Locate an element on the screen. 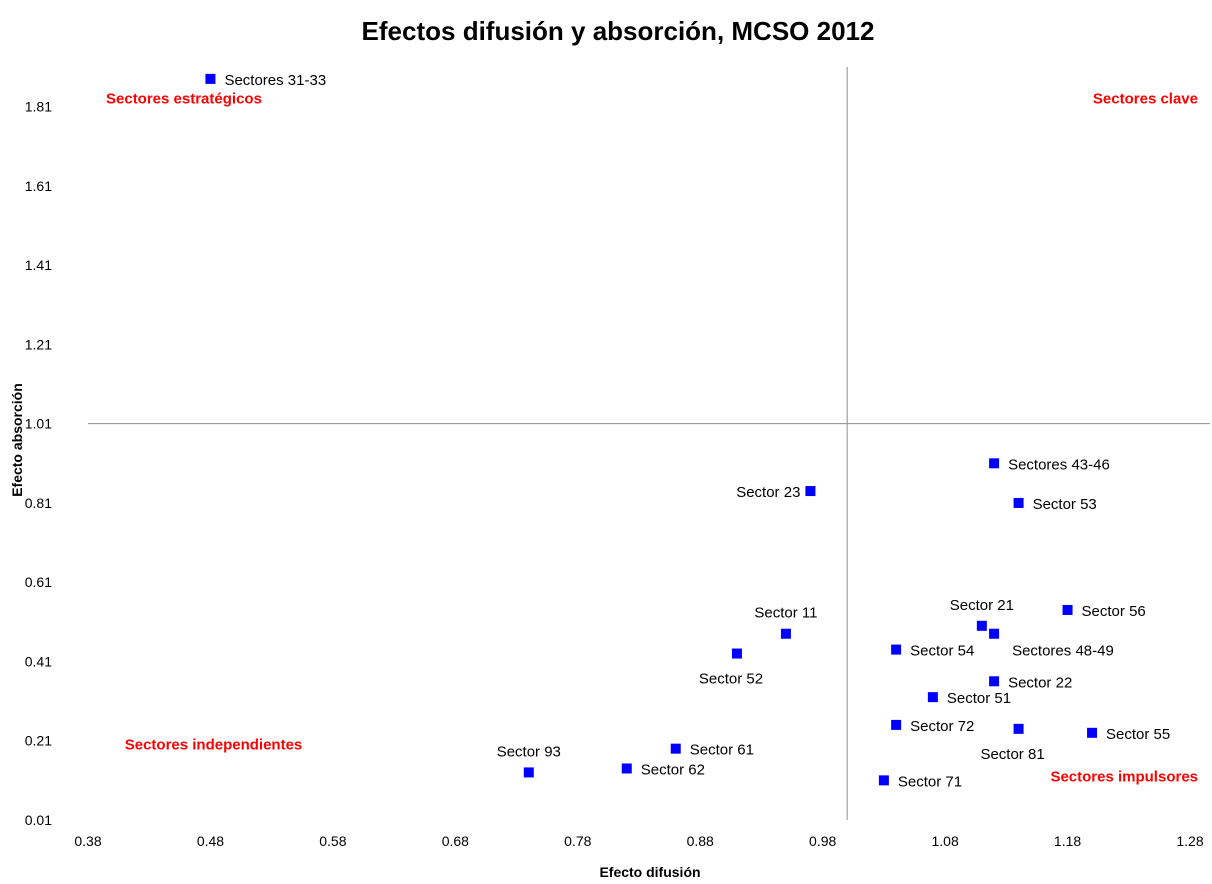 The image size is (1212, 884). x-tick-label: 0.48 is located at coordinates (210, 841).